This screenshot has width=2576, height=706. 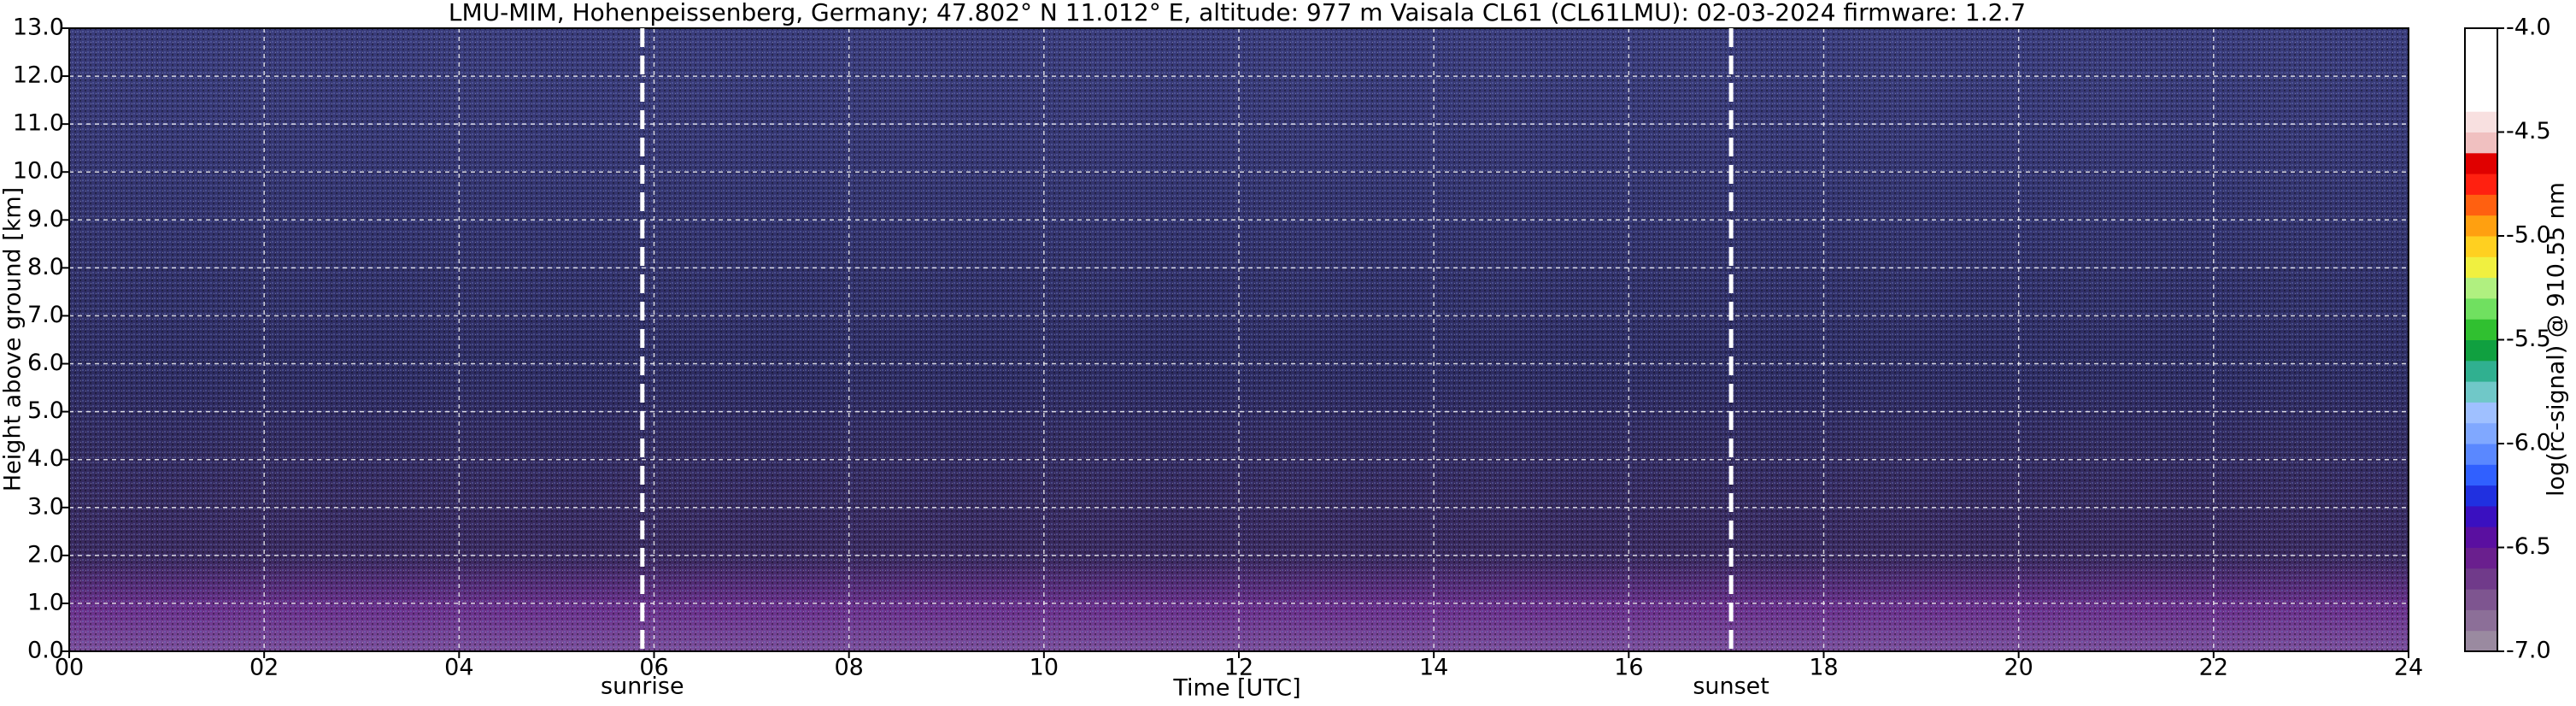 What do you see at coordinates (1044, 668) in the screenshot?
I see `x-tick-label: 10` at bounding box center [1044, 668].